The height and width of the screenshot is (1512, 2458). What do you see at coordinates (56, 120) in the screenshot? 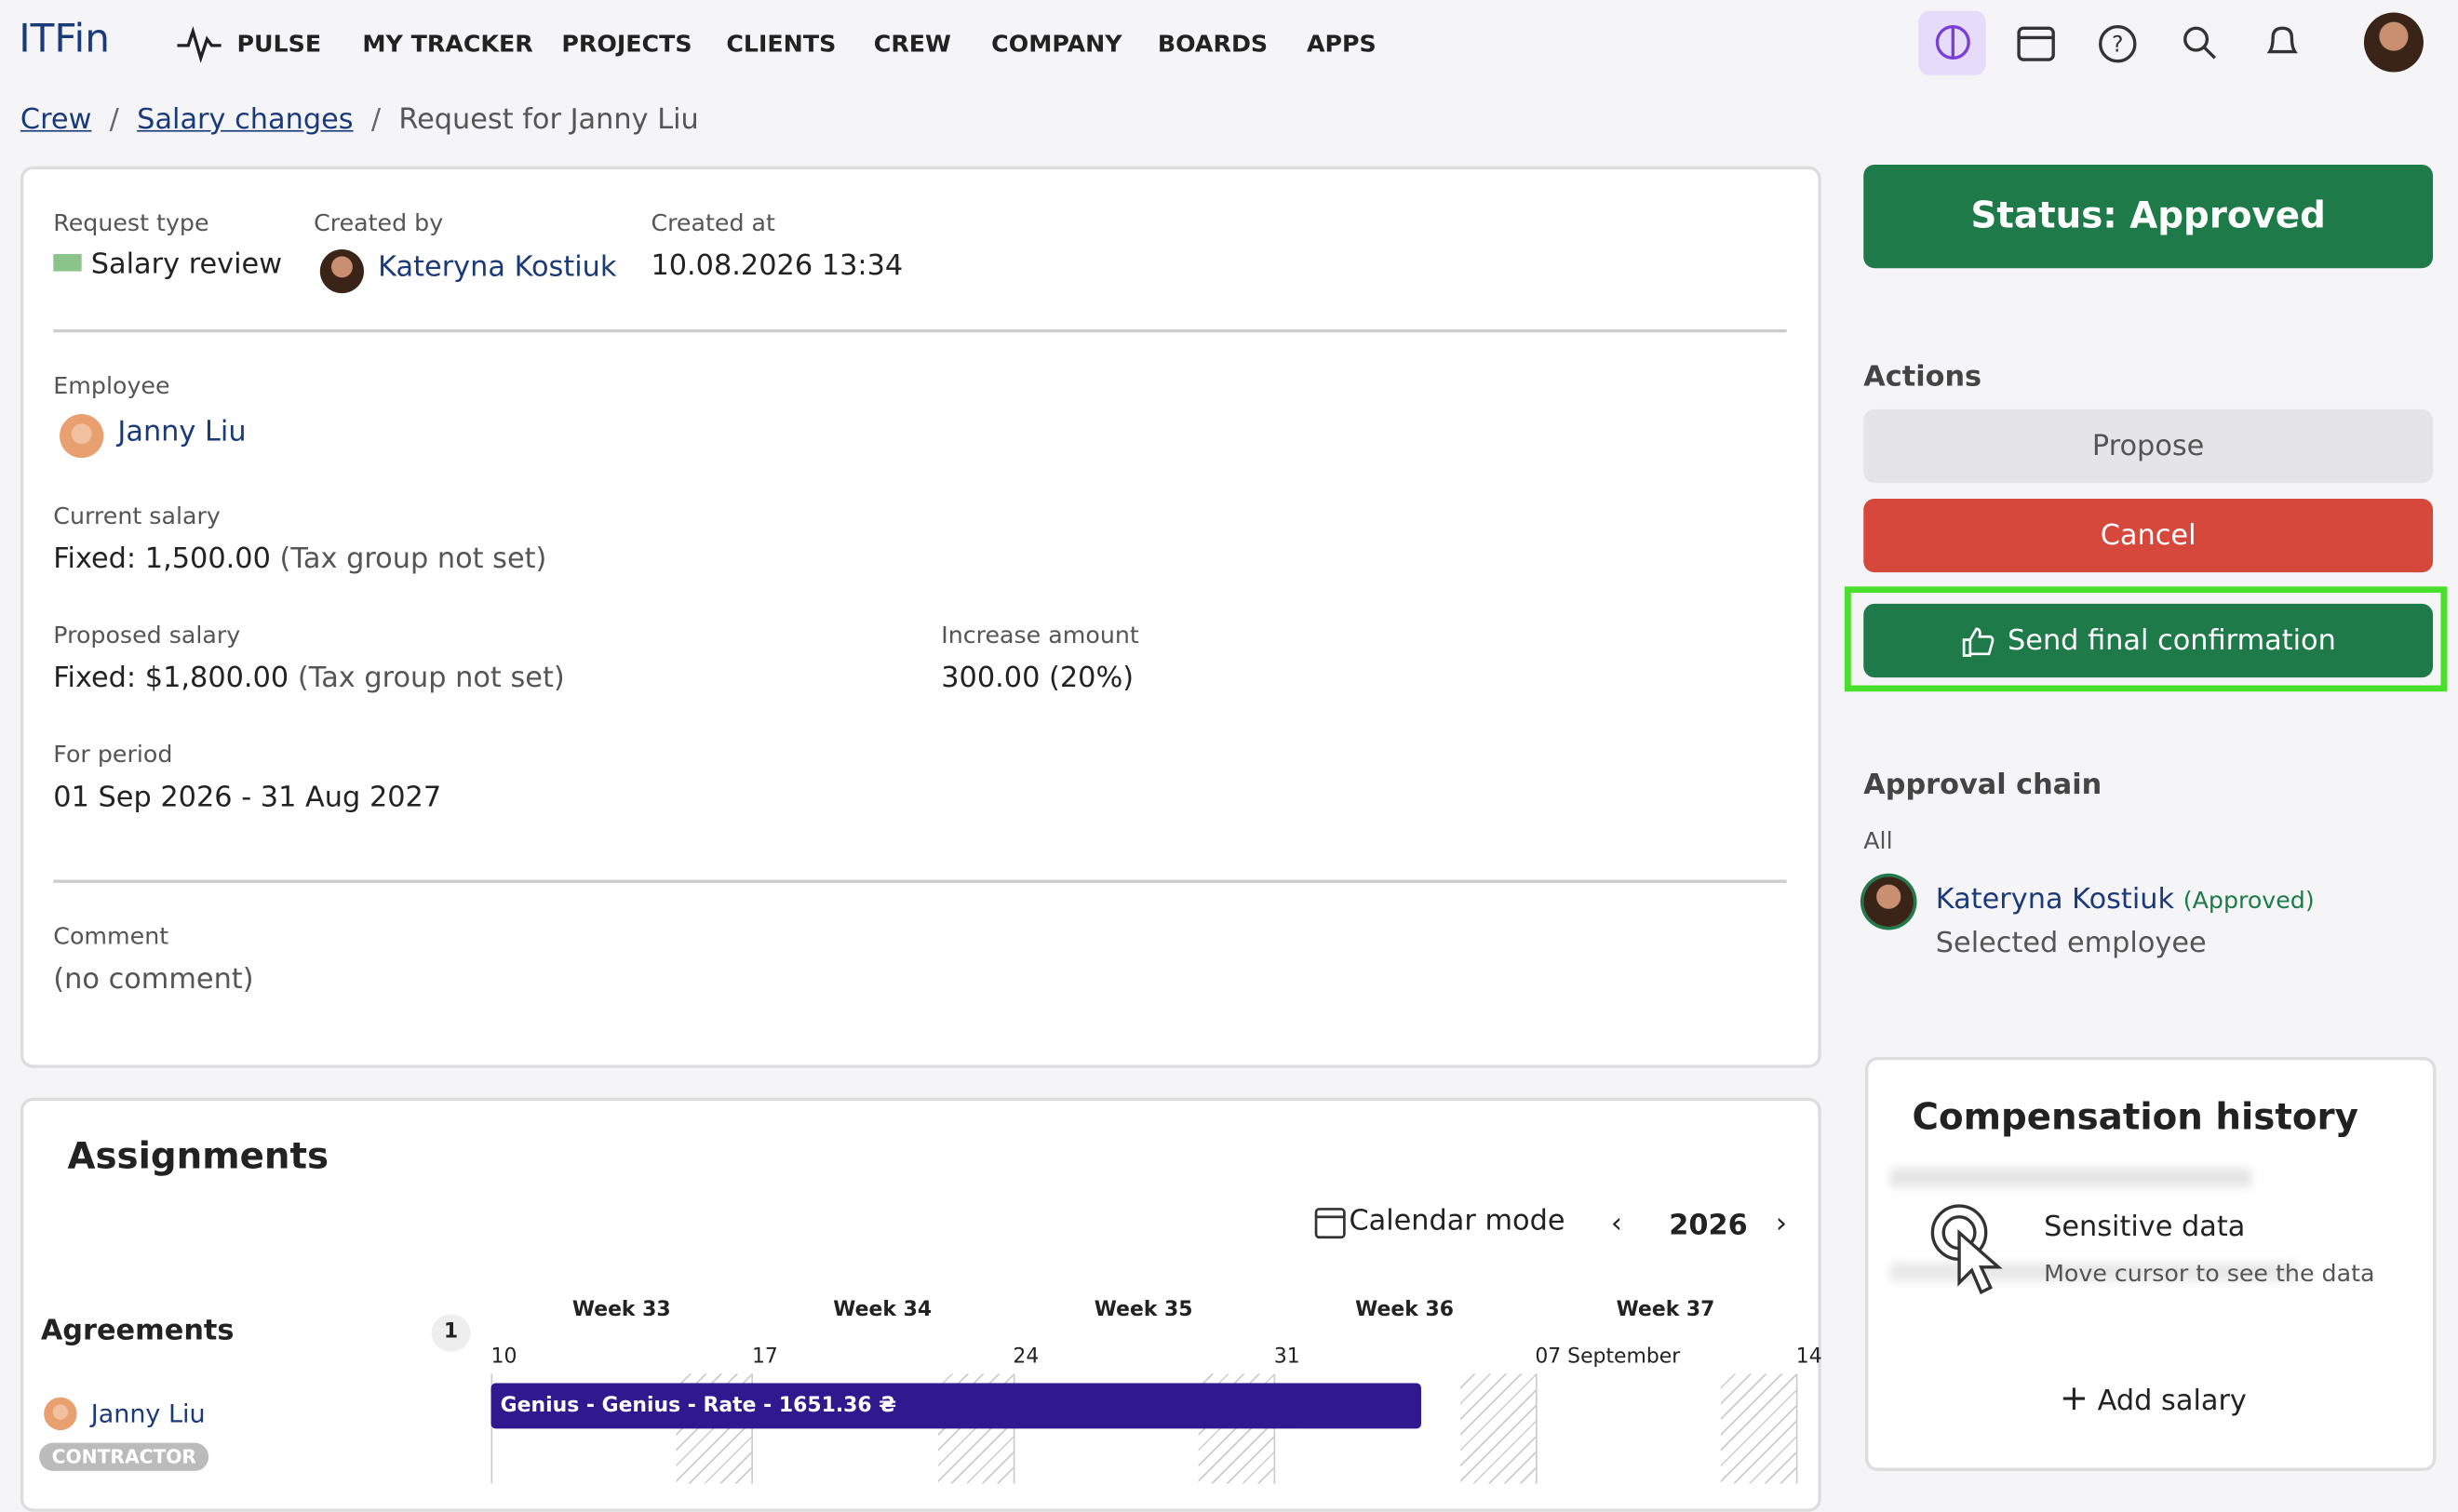
I see `breadcrumb-link: Crew` at bounding box center [56, 120].